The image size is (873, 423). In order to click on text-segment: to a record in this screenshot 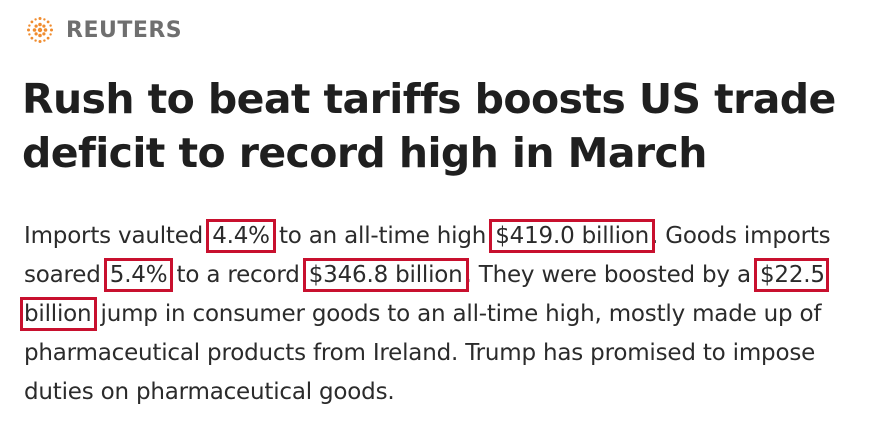, I will do `click(238, 275)`.